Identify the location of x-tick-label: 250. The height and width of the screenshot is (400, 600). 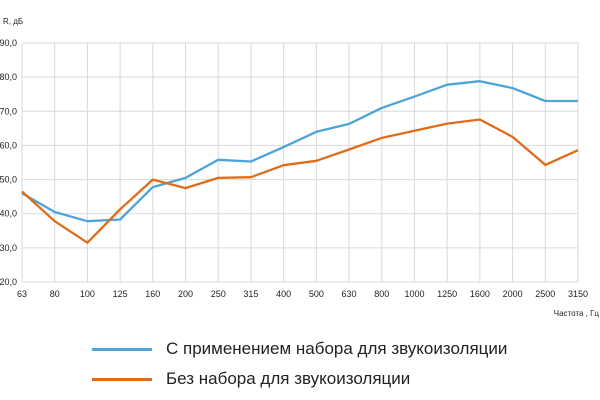
(218, 294).